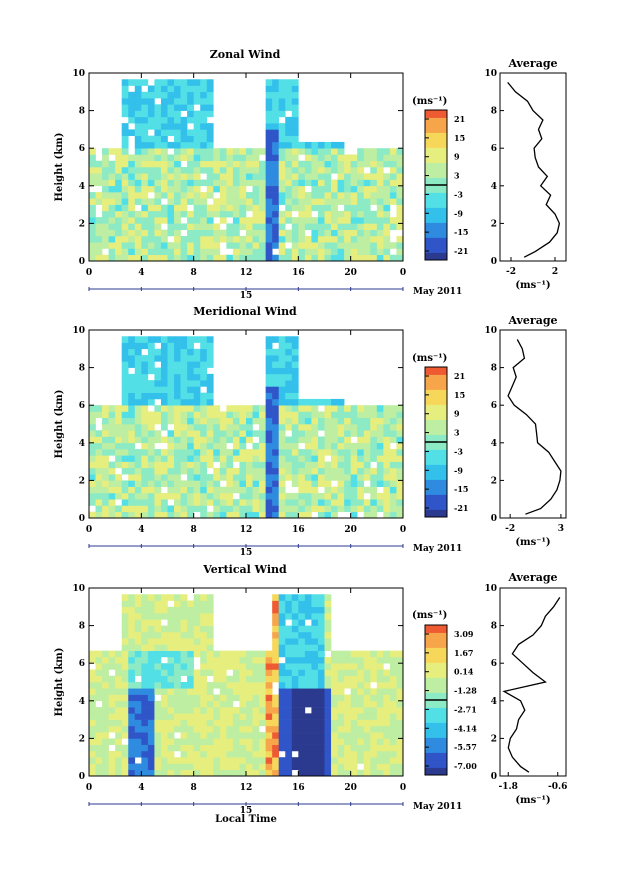  What do you see at coordinates (246, 273) in the screenshot?
I see `x-tick-label: 12` at bounding box center [246, 273].